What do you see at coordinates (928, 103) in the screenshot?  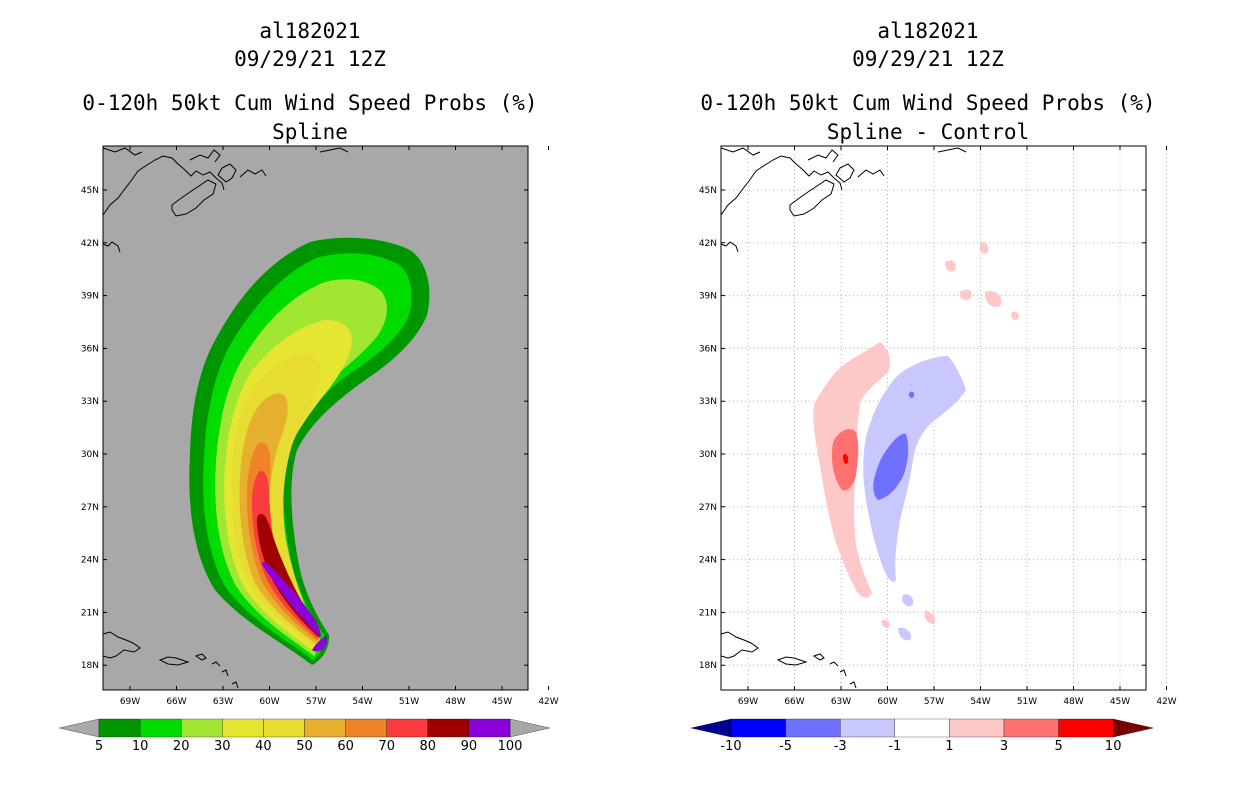 I see `right-map-title: 0-120h 50kt Cum Wind Speed Probs (%)` at bounding box center [928, 103].